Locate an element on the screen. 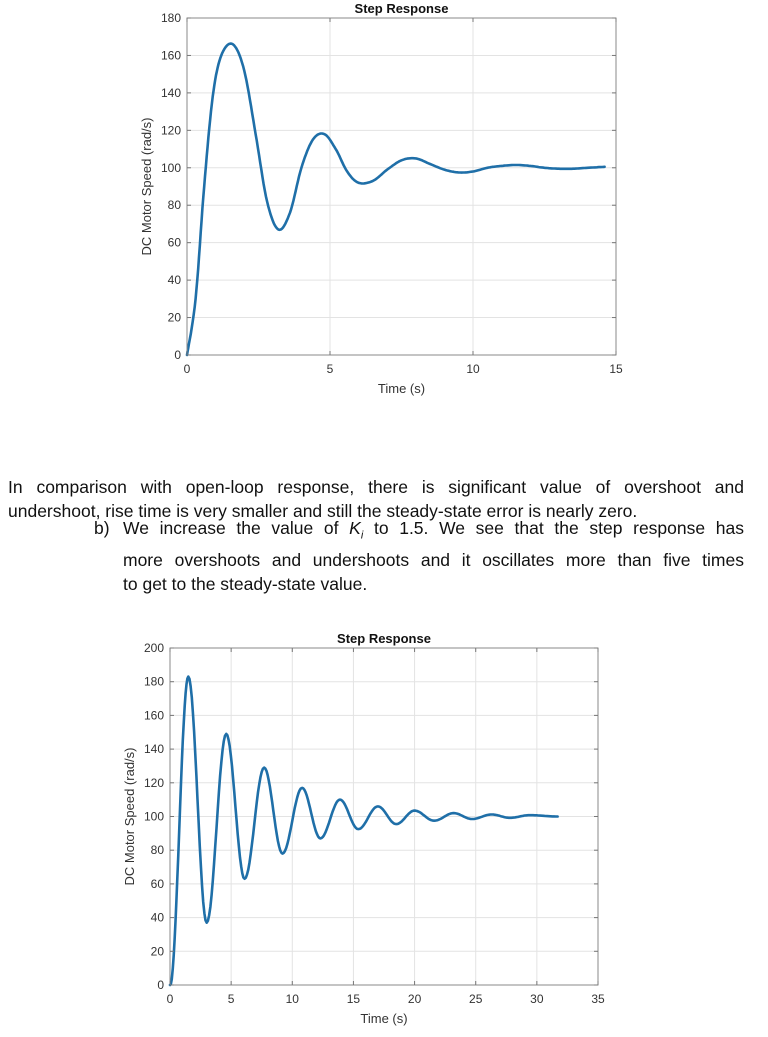 The image size is (768, 1037). item-b-line-3: to get to the steady-state value. is located at coordinates (245, 583).